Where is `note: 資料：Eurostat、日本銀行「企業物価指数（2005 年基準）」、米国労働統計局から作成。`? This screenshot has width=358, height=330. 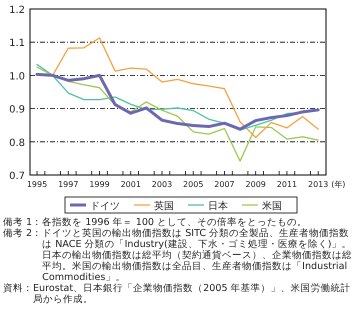 note: 資料：Eurostat、日本銀行「企業物価指数（2005 年基準）」、米国労働統計局から作成。 is located at coordinates (177, 294).